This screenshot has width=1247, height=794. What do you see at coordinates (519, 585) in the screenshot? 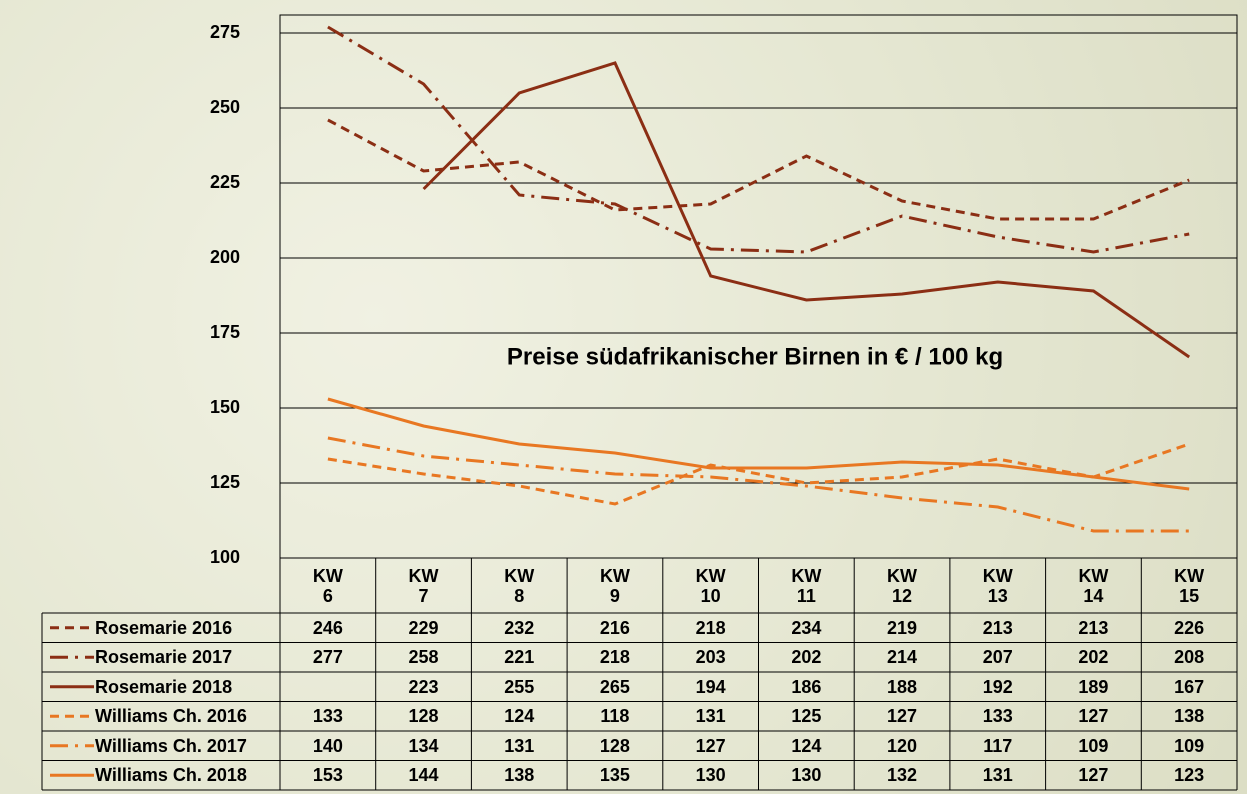
I see `x-tick-label: KW 8` at bounding box center [519, 585].